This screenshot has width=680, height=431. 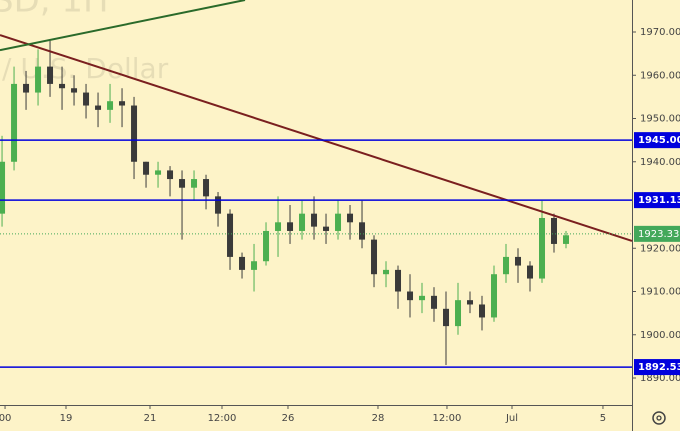 What do you see at coordinates (660, 335) in the screenshot?
I see `y-tick-label: 1900.00` at bounding box center [660, 335].